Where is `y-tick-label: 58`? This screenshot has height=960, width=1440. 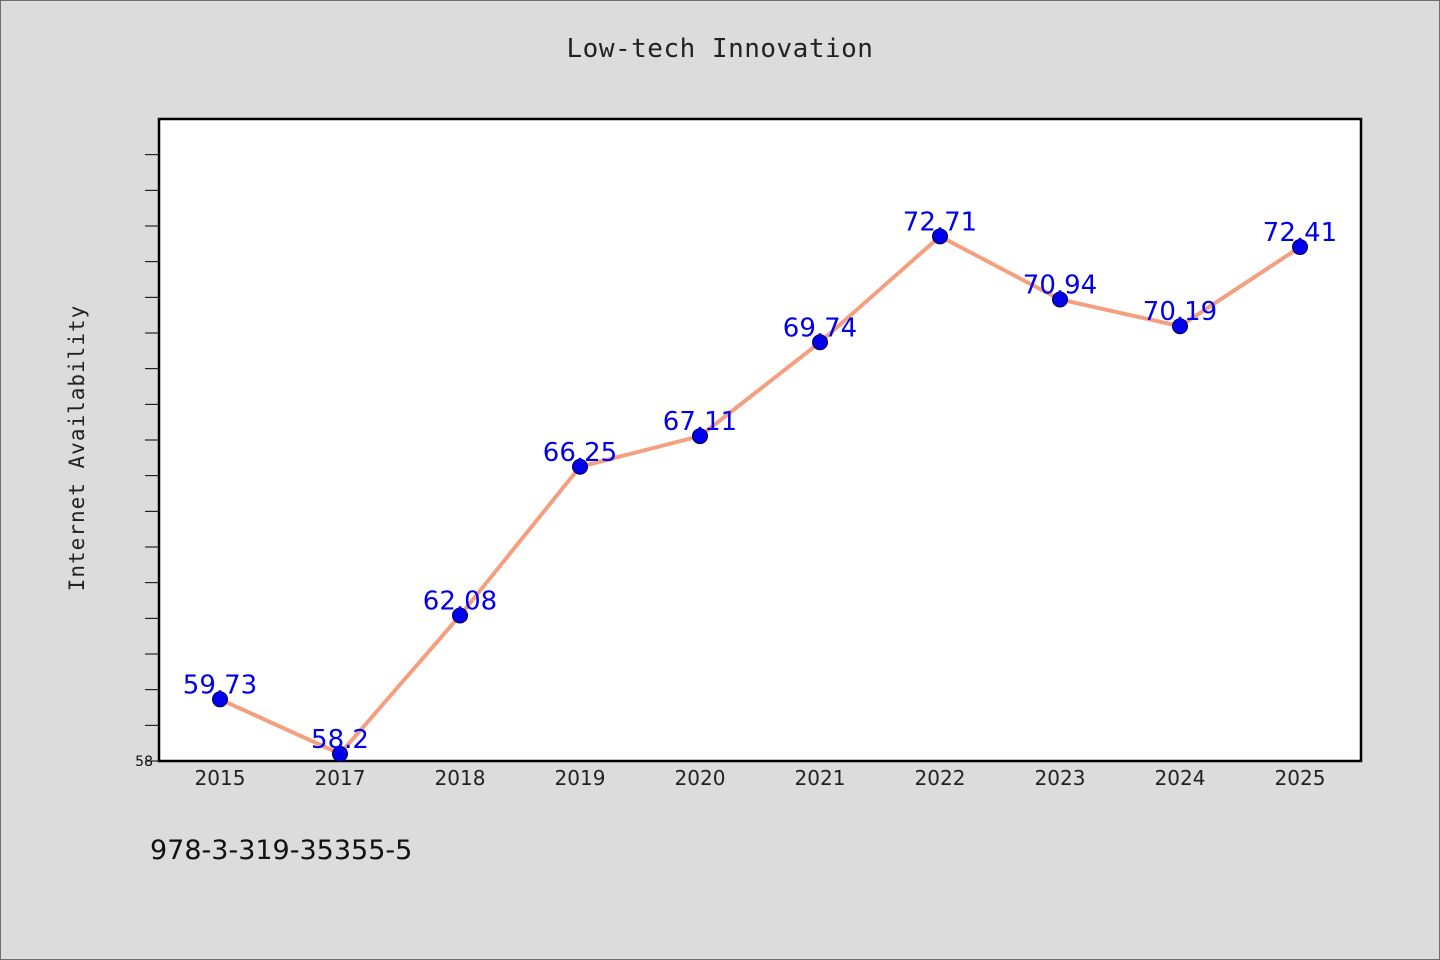
y-tick-label: 58 is located at coordinates (144, 762).